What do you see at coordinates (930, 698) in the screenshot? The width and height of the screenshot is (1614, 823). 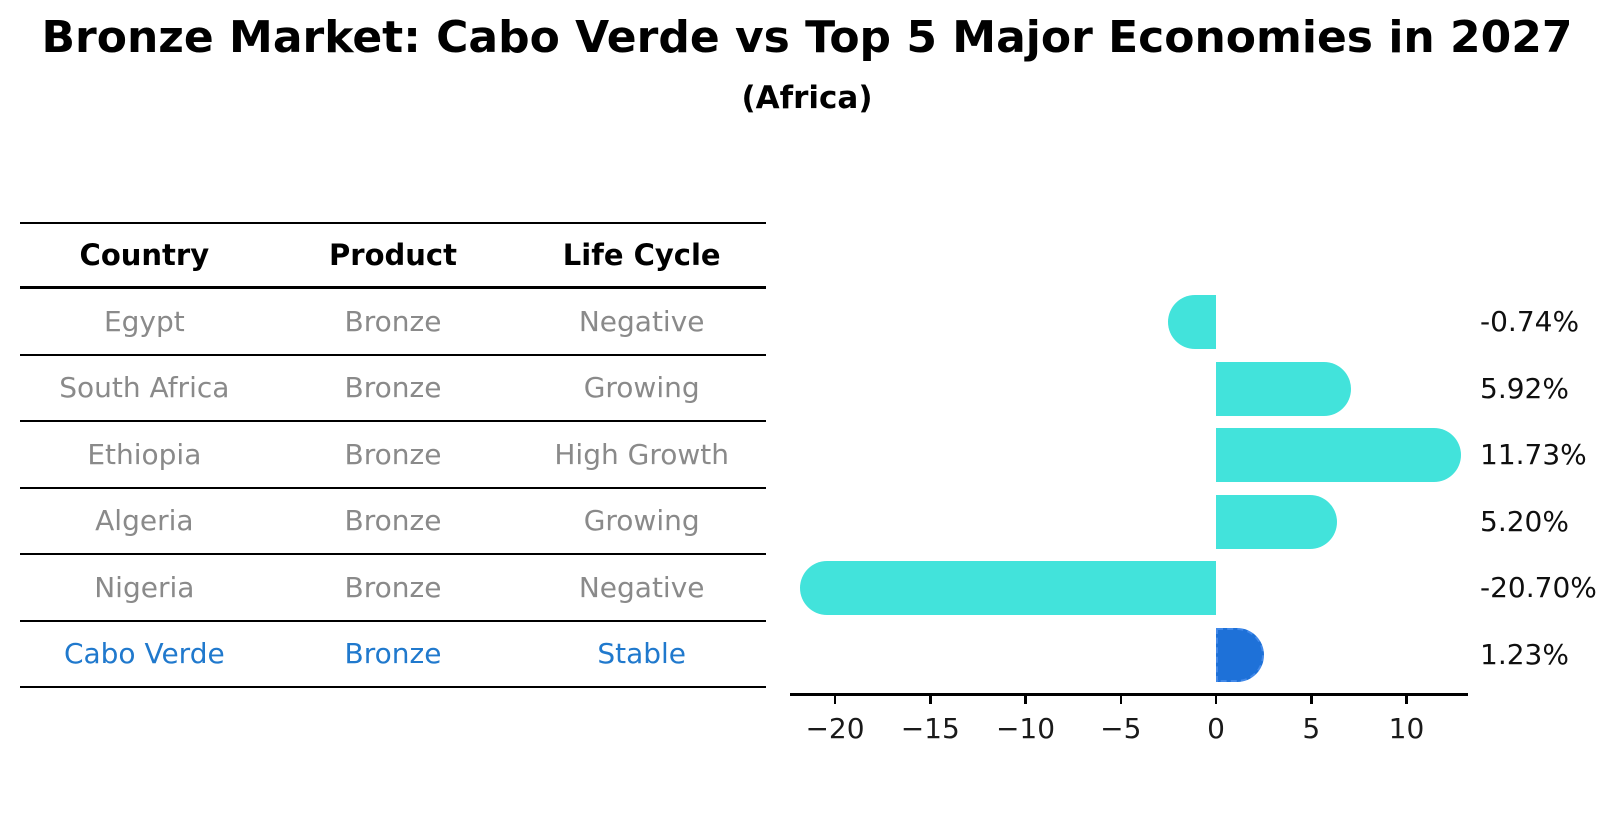 I see `x-tick--15` at bounding box center [930, 698].